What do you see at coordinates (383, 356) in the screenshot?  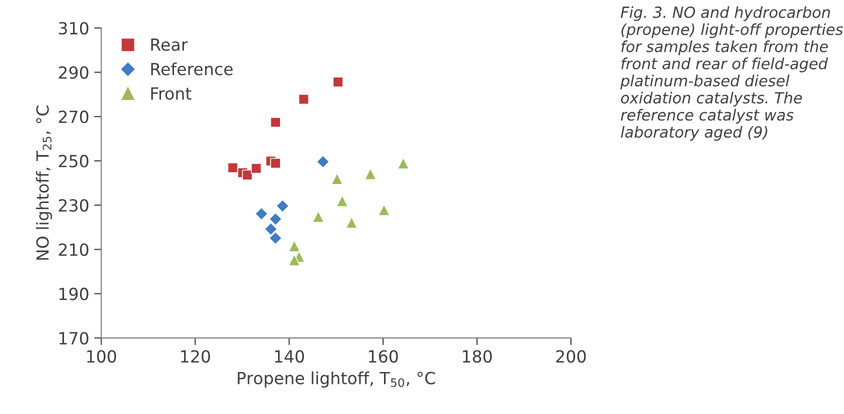 I see `x-tick-label: 160` at bounding box center [383, 356].